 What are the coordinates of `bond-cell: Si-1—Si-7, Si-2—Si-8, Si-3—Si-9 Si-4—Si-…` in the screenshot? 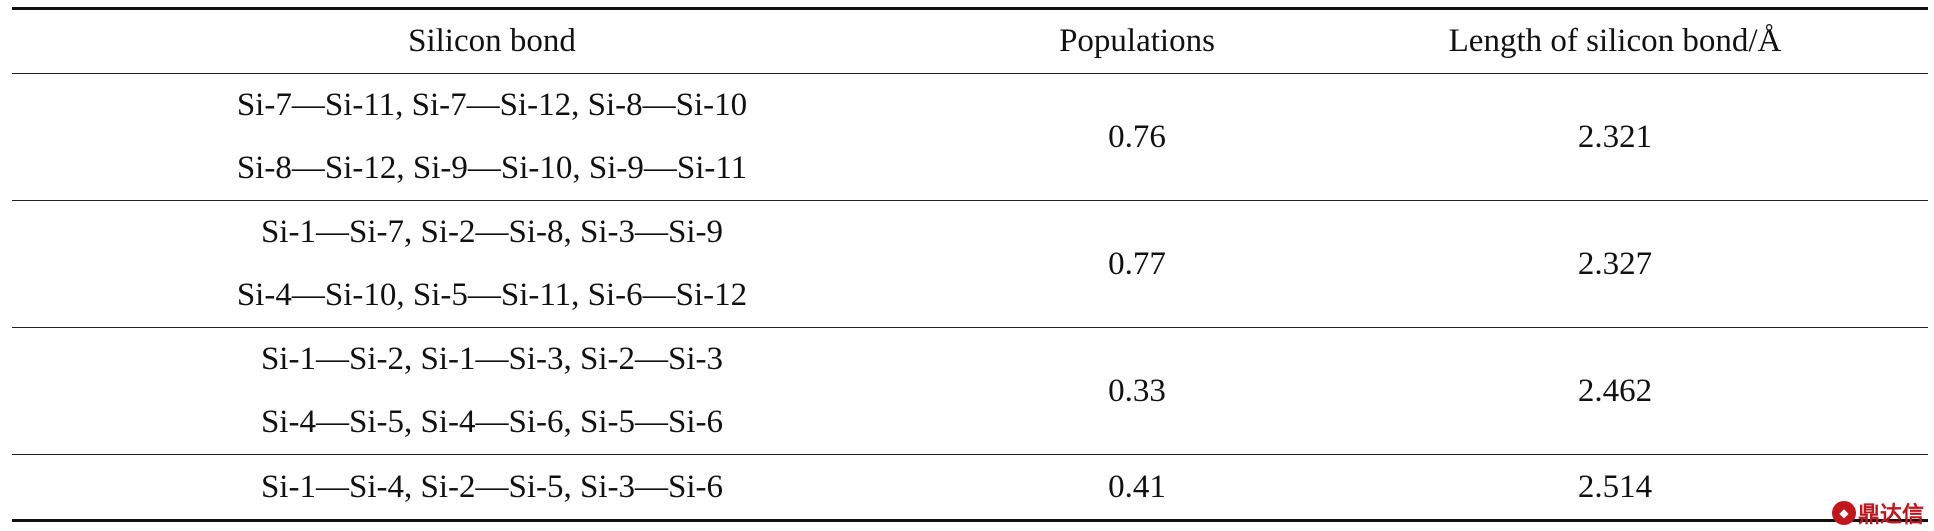 It's located at (492, 264).